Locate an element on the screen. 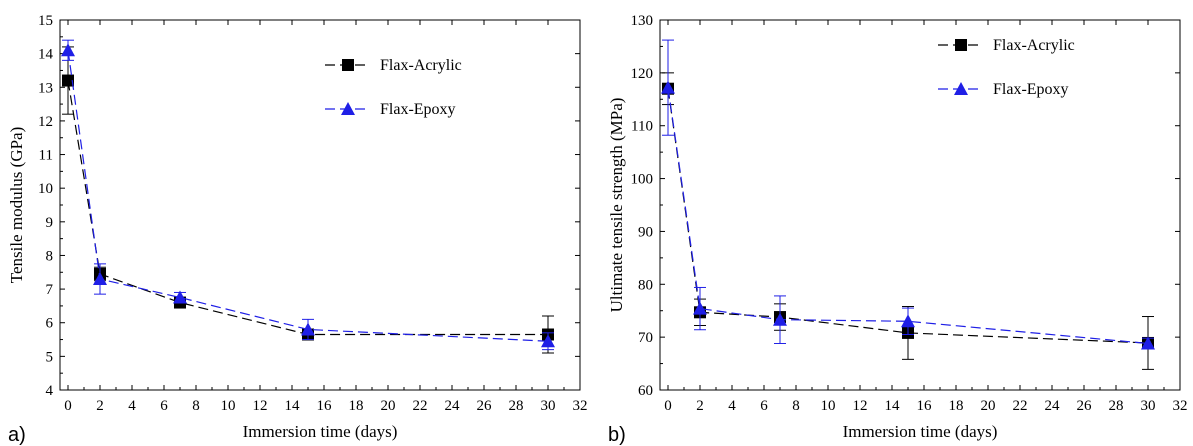 Image resolution: width=1193 pixels, height=446 pixels. y-tick-label: 5 is located at coordinates (50, 357).